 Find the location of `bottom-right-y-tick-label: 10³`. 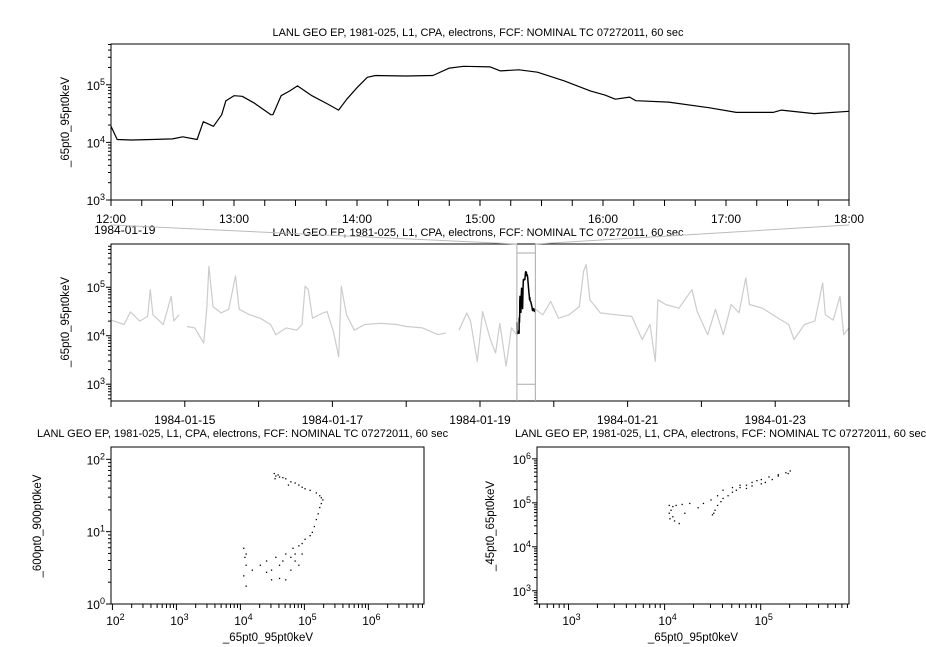

bottom-right-y-tick-label: 10³ is located at coordinates (522, 591).